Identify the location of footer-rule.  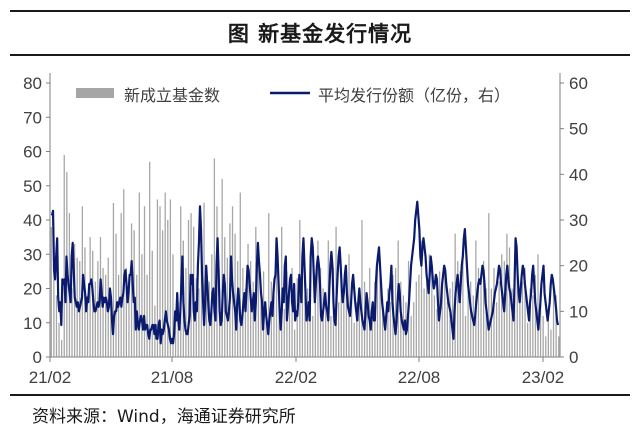
(320, 395).